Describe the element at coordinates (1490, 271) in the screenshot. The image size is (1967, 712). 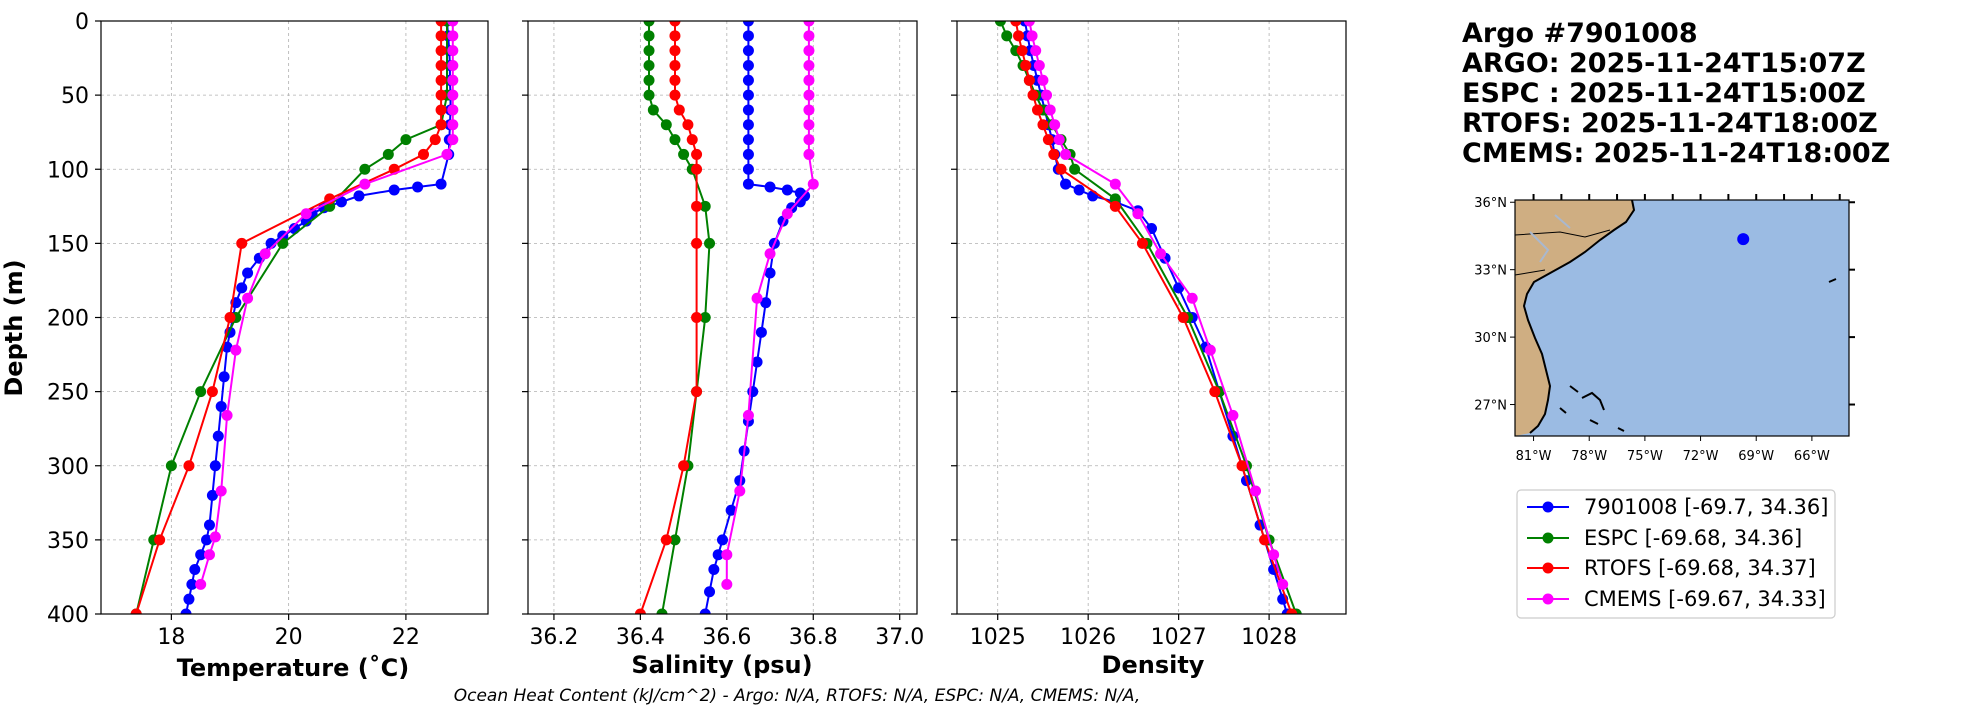
I see `map-lat-label: 33°N` at that location.